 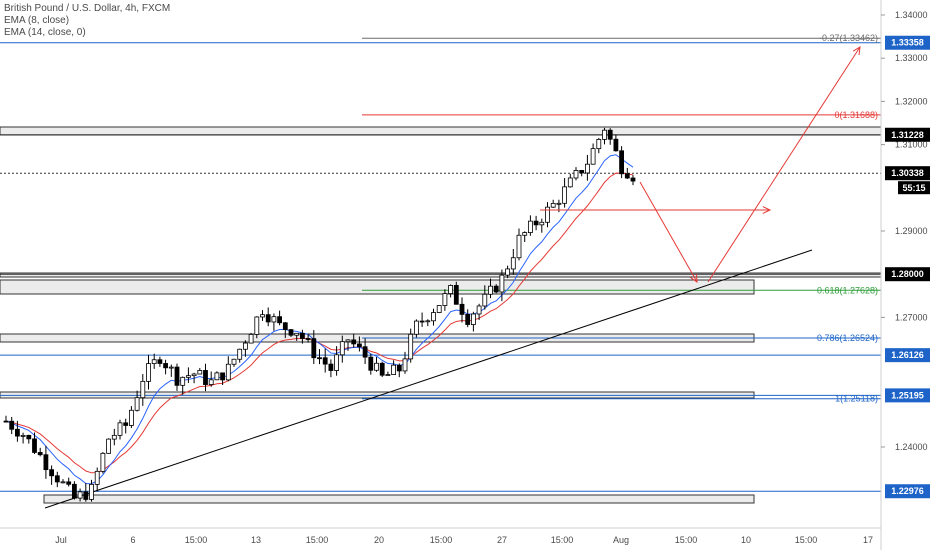 What do you see at coordinates (856, 115) in the screenshot?
I see `fib-label: 0(1.31688)` at bounding box center [856, 115].